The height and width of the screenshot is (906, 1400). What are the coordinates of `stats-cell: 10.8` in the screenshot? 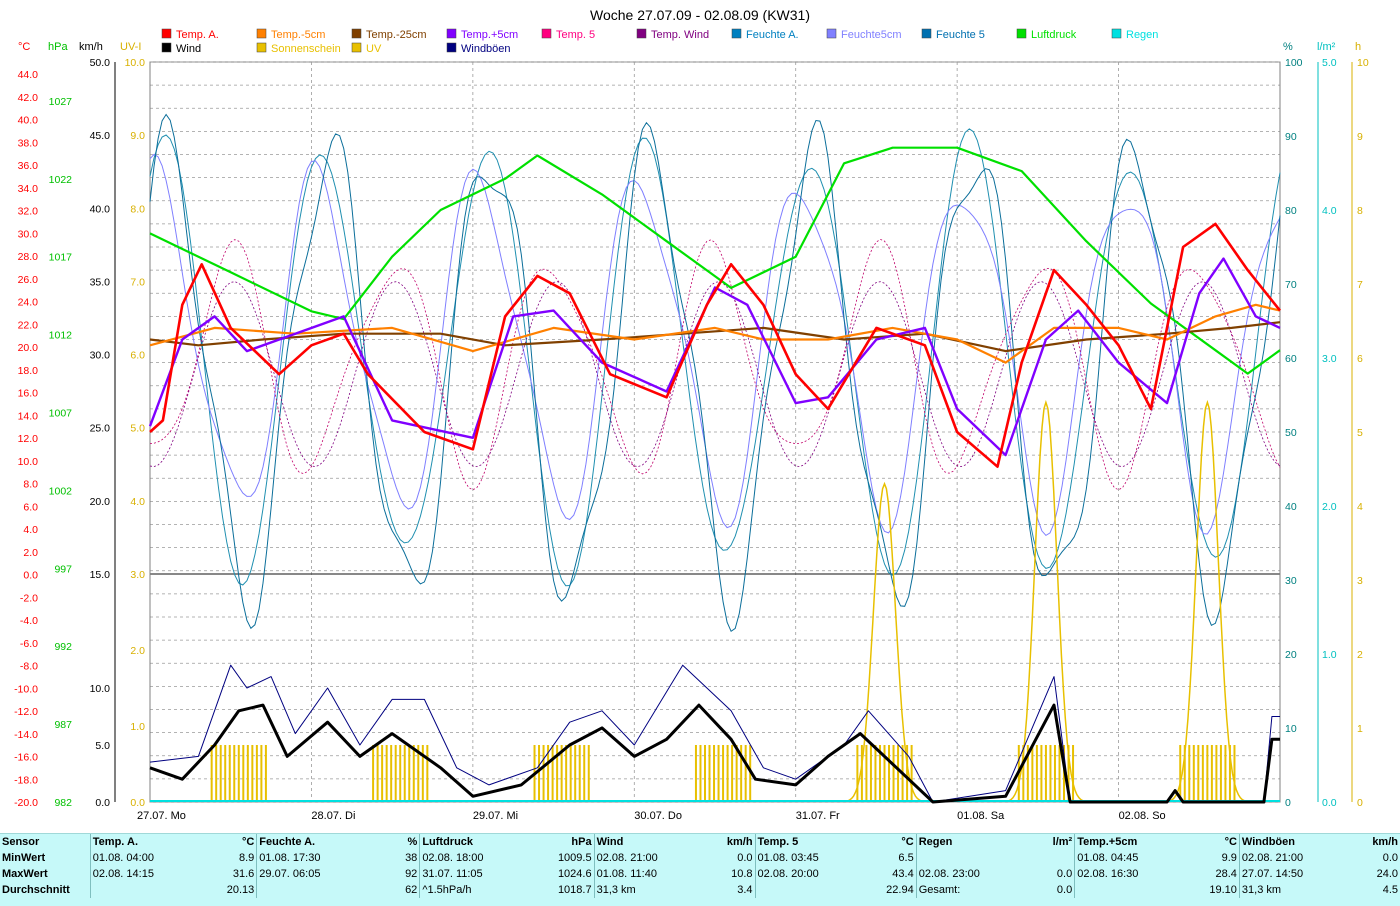 It's located at (742, 874).